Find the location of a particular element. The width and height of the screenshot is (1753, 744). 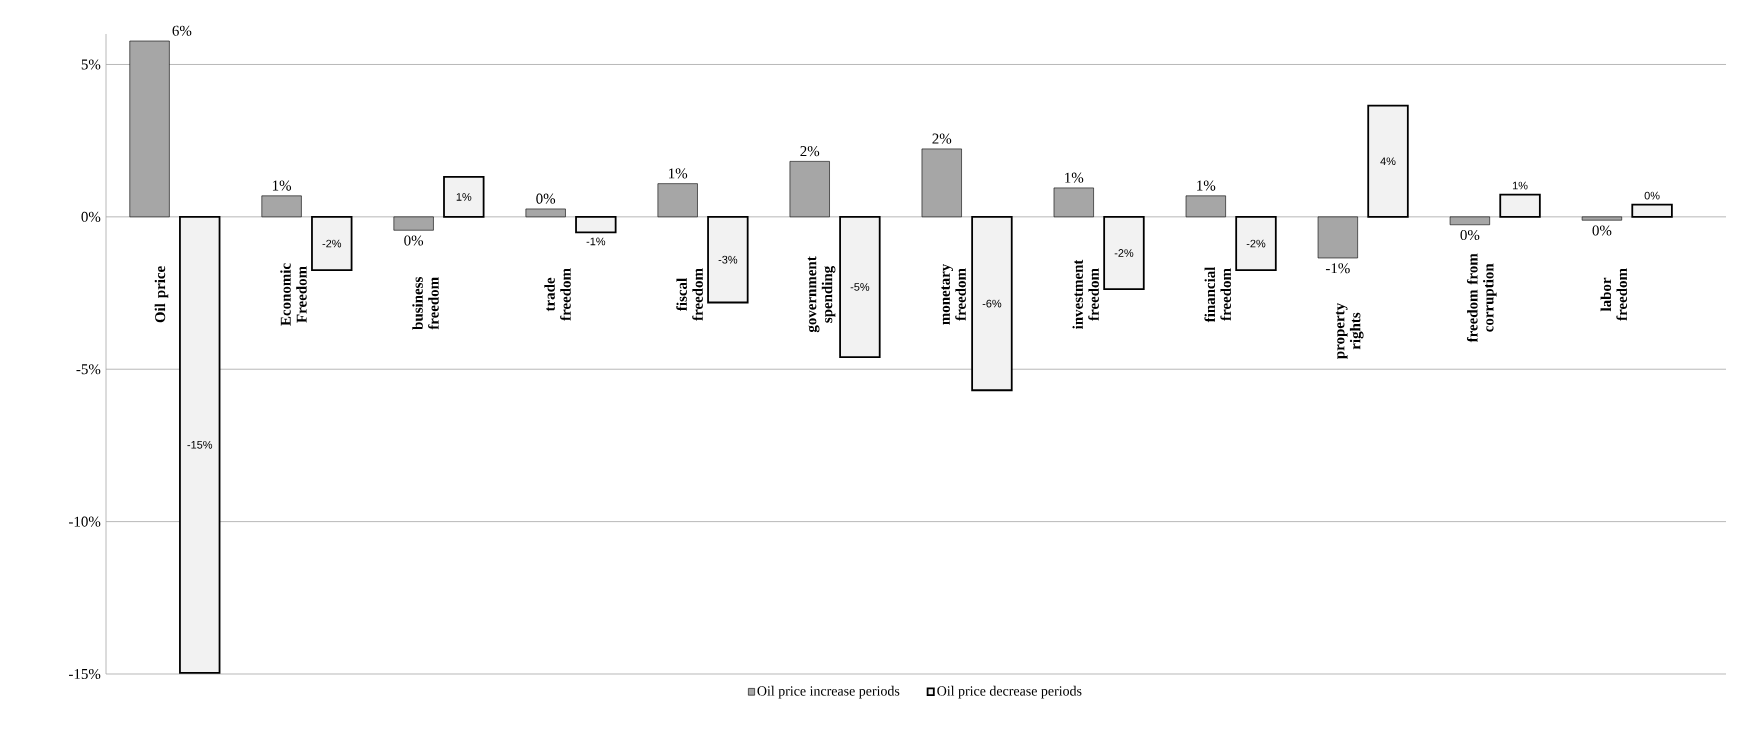

y-tick-label: -5% is located at coordinates (88, 369).